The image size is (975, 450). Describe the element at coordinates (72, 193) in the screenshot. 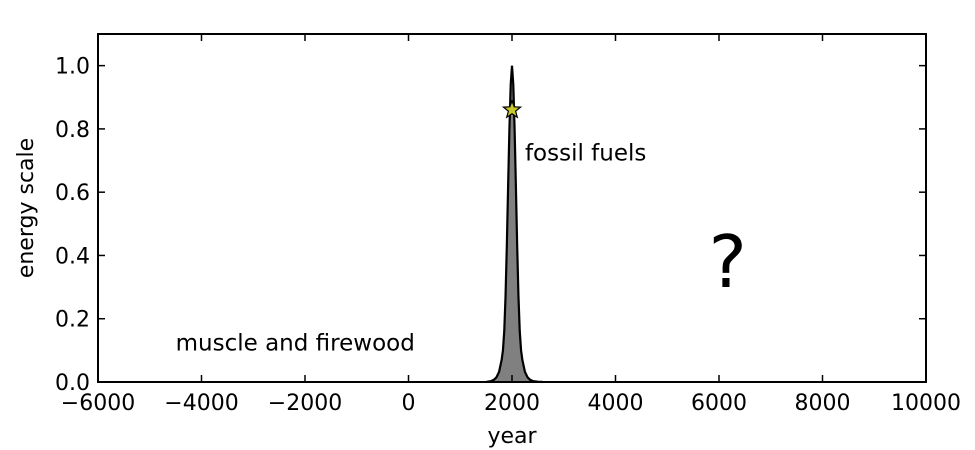

I see `y-tick-label: 0.6` at that location.